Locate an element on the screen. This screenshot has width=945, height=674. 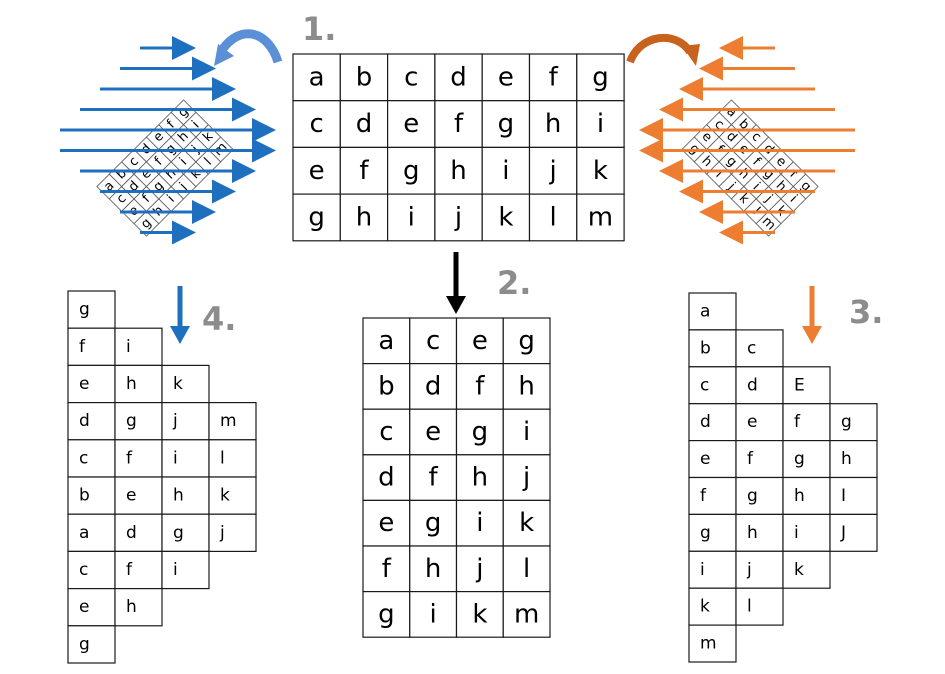
original-grid-letter: c is located at coordinates (317, 124).